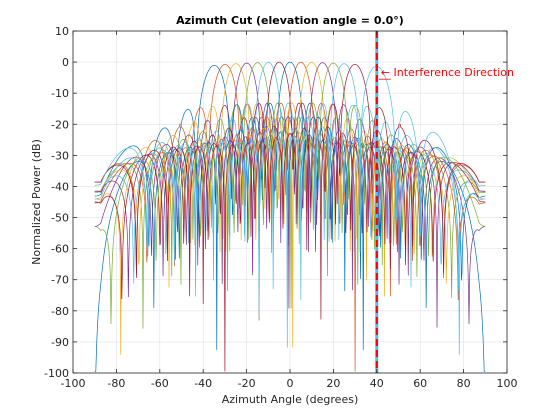  What do you see at coordinates (247, 383) in the screenshot?
I see `x-tick-label: -20` at bounding box center [247, 383].